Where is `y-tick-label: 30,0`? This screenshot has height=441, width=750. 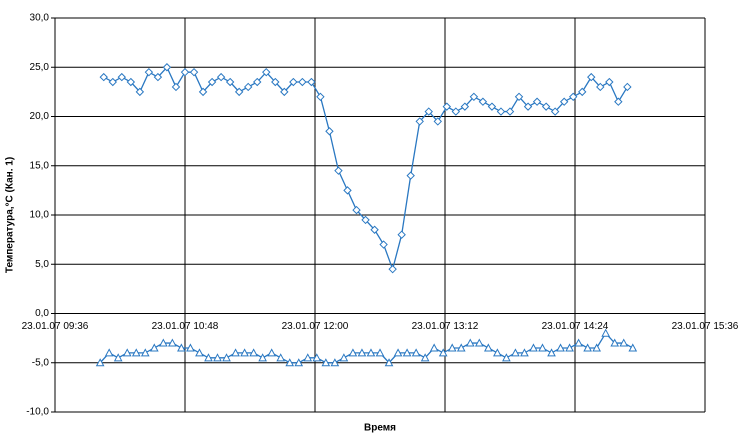
y-tick-label: 30,0 is located at coordinates (40, 18).